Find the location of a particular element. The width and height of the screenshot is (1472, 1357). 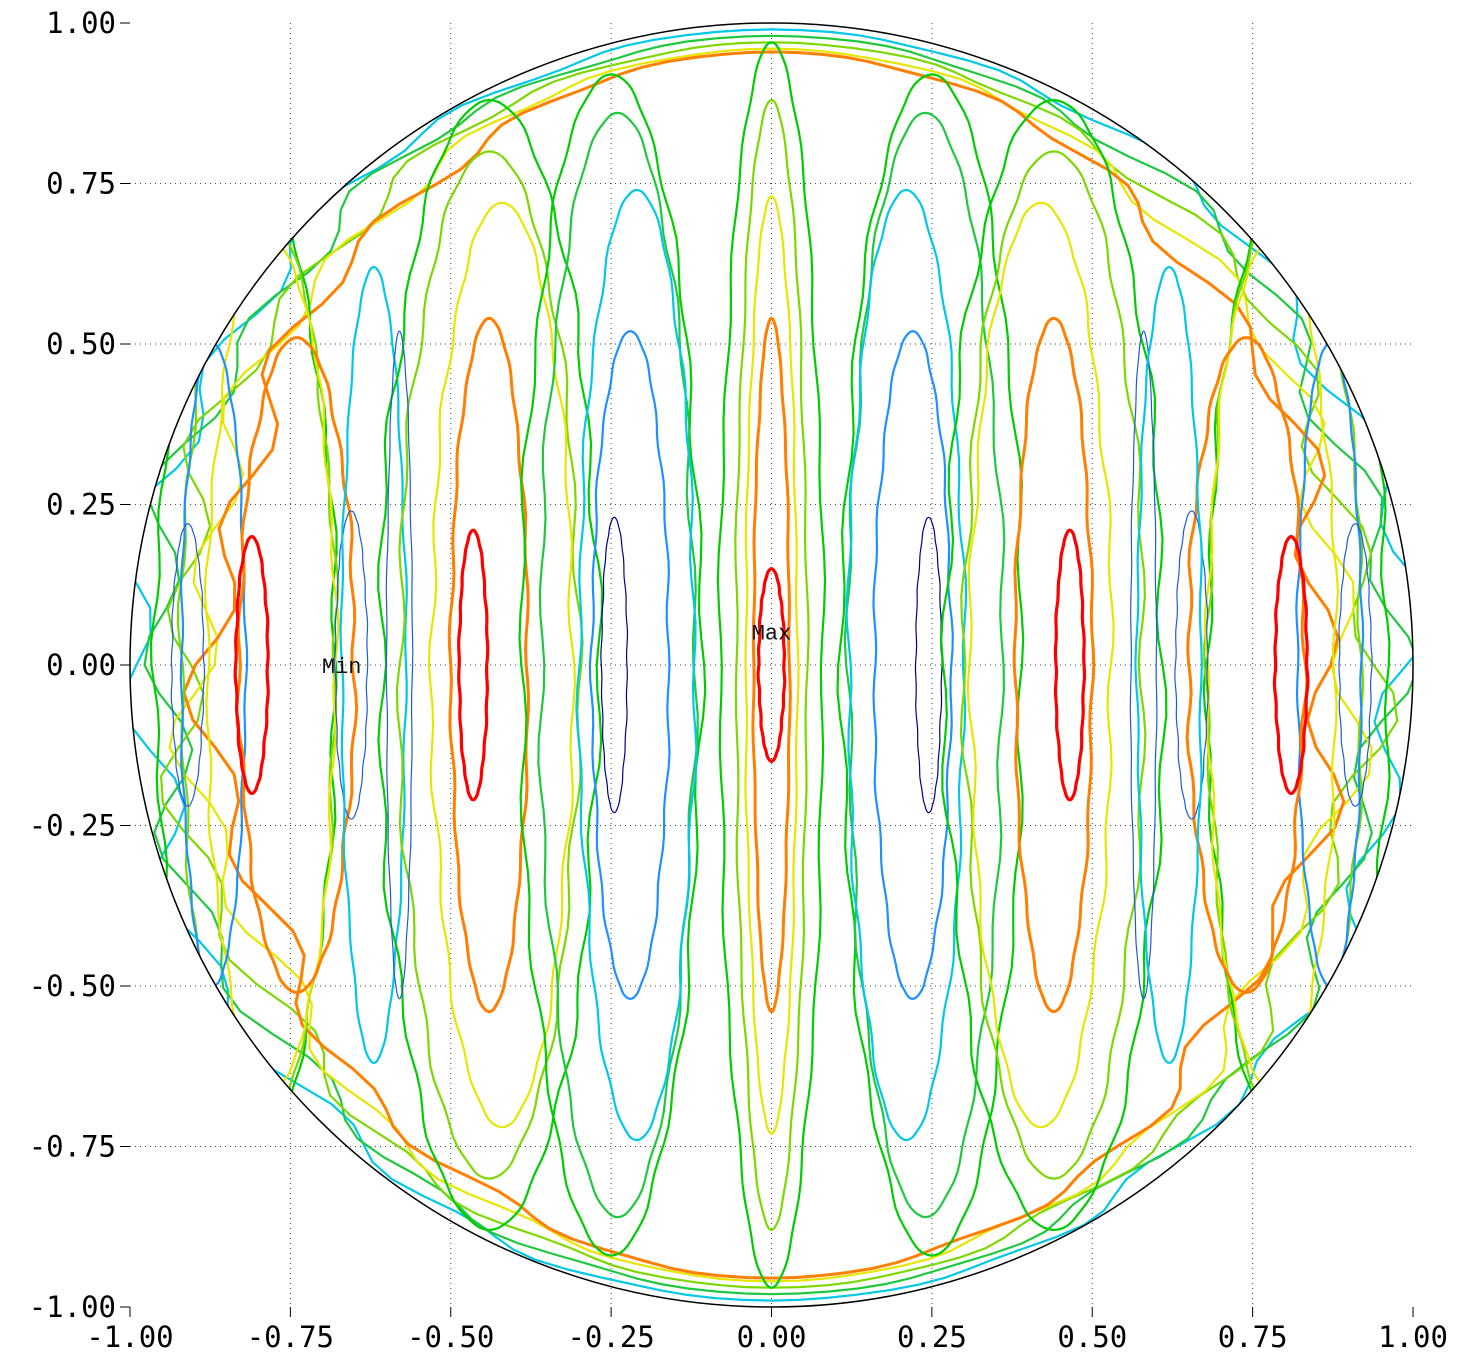

x-tick-label: -1.00 is located at coordinates (129, 1337).